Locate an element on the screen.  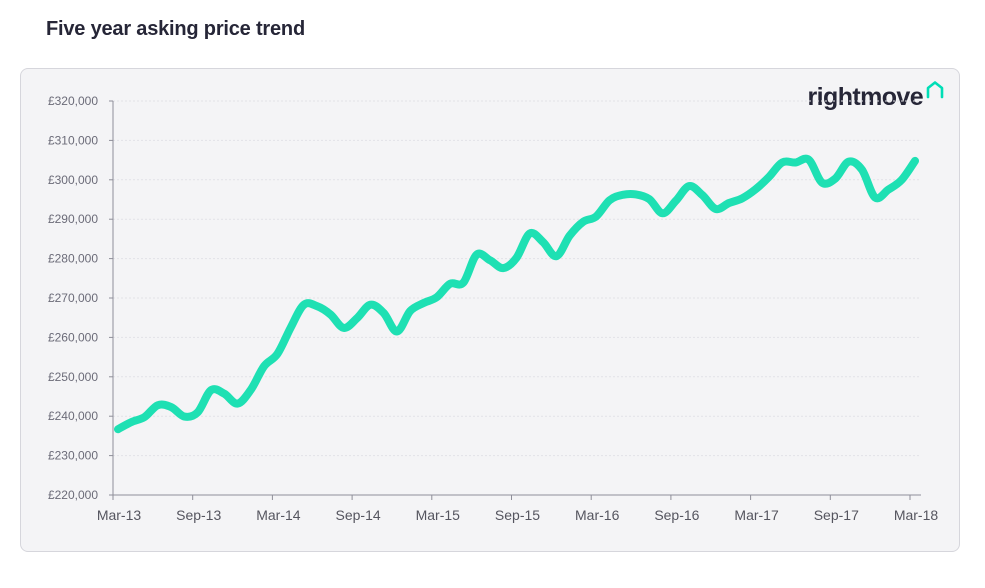
x-tick-label: Sep-15 is located at coordinates (517, 515).